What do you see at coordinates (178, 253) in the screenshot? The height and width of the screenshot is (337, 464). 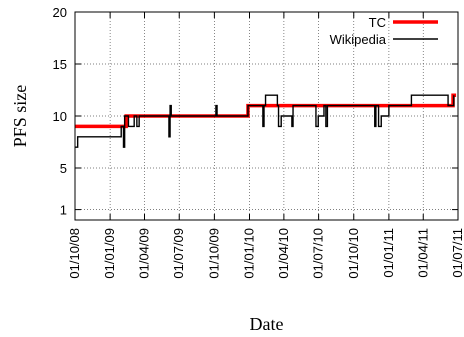 I see `x-tick-label: 01/07/09` at bounding box center [178, 253].